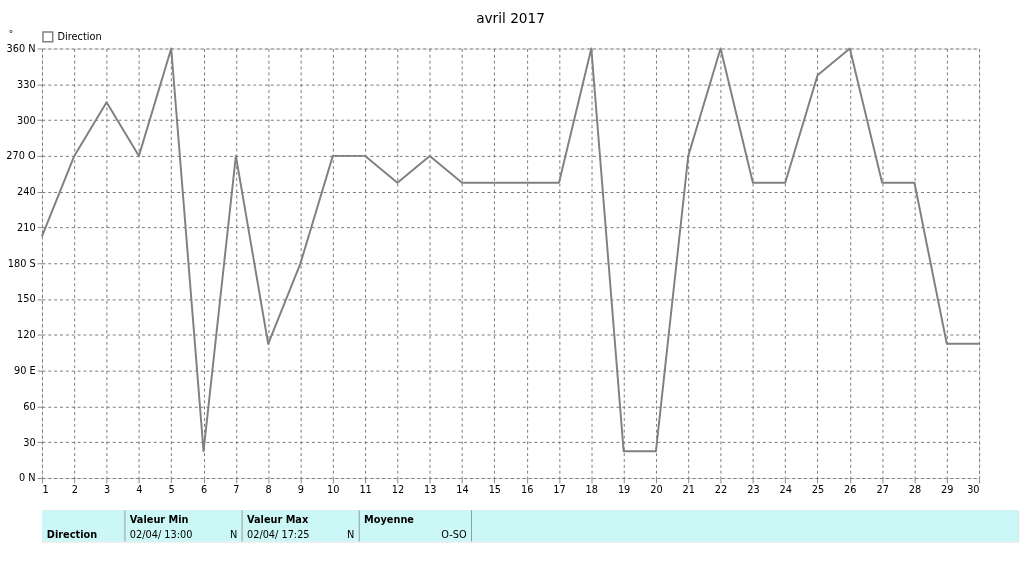 This screenshot has width=1024, height=580. What do you see at coordinates (527, 490) in the screenshot?
I see `x-tick-label: 16` at bounding box center [527, 490].